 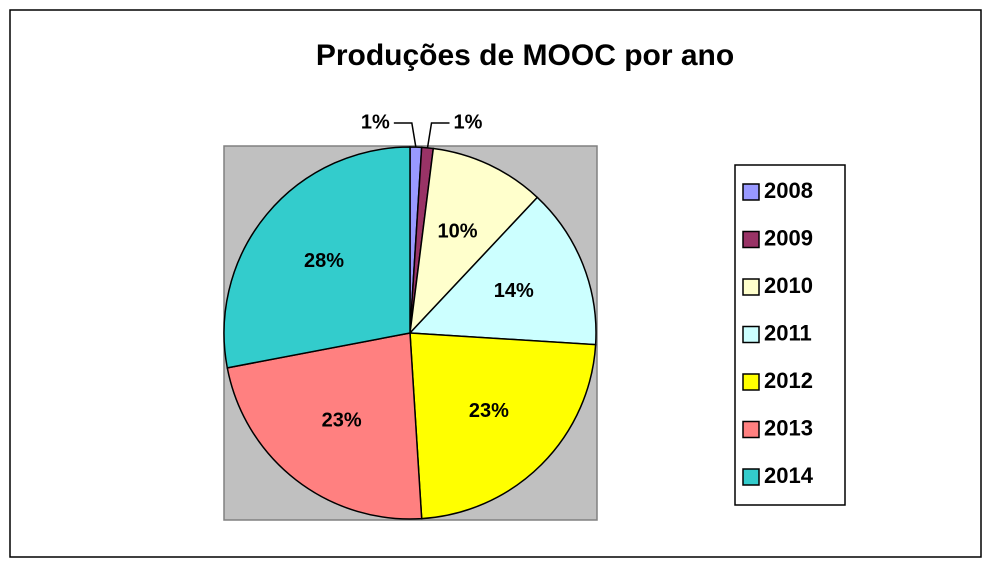 What do you see at coordinates (789, 475) in the screenshot?
I see `legend-label: 2014` at bounding box center [789, 475].